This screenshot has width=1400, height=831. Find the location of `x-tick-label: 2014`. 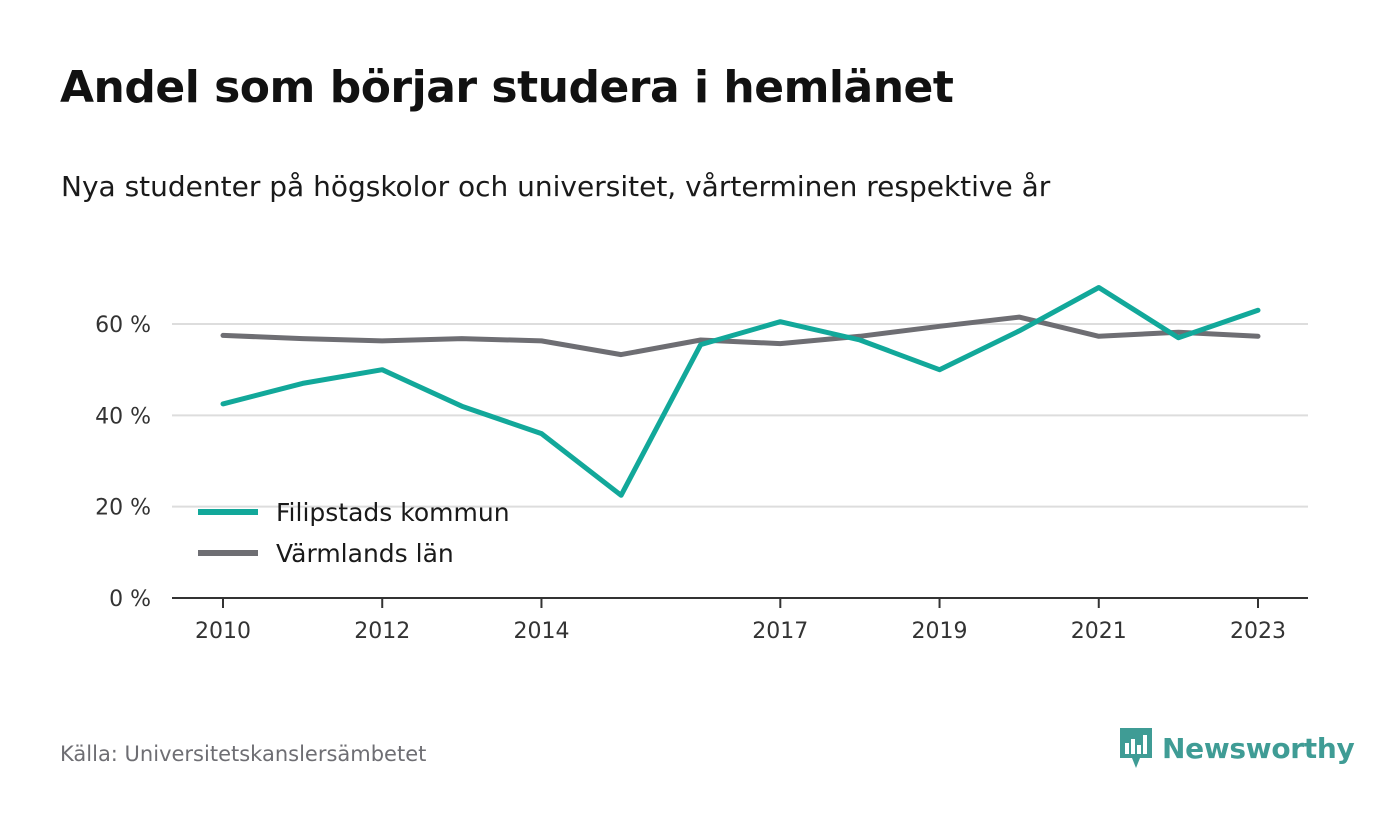

x-tick-label: 2014 is located at coordinates (541, 631).